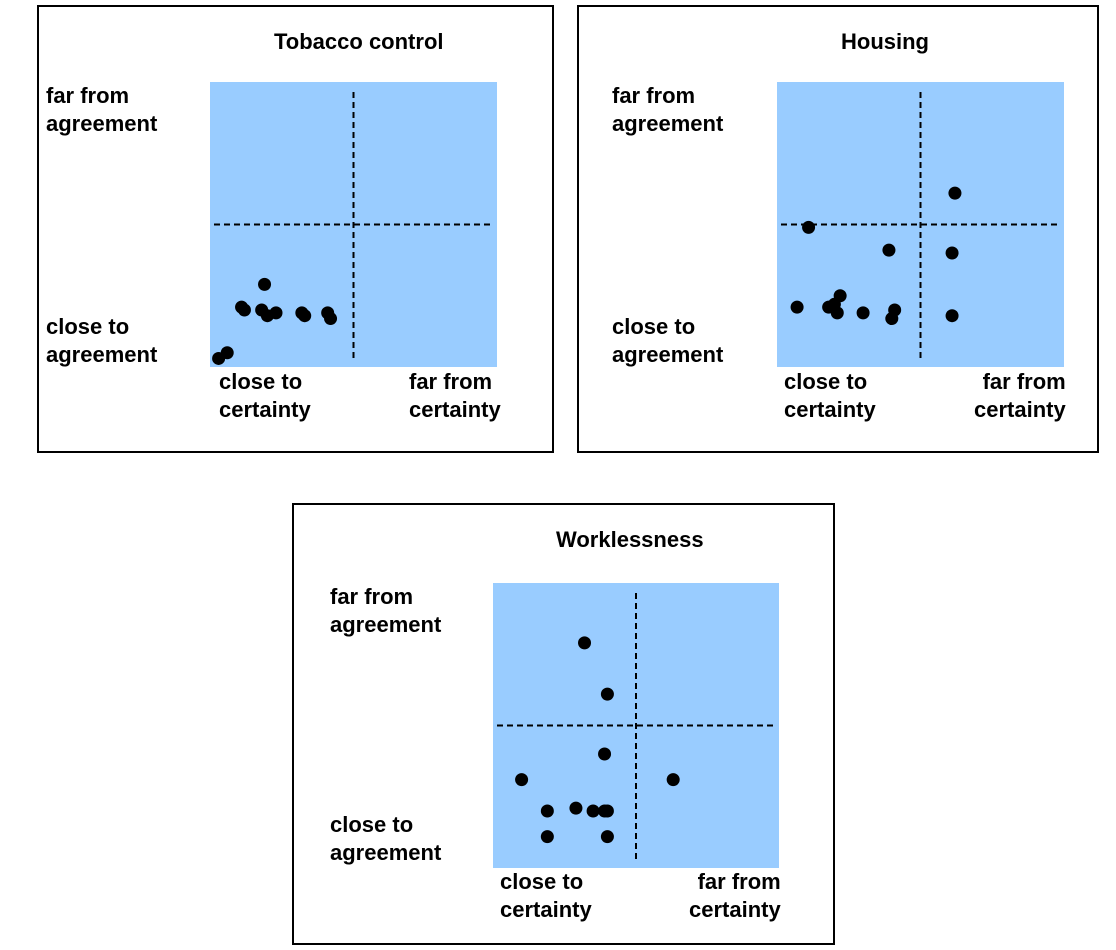  What do you see at coordinates (885, 41) in the screenshot?
I see `chart-title: Housing` at bounding box center [885, 41].